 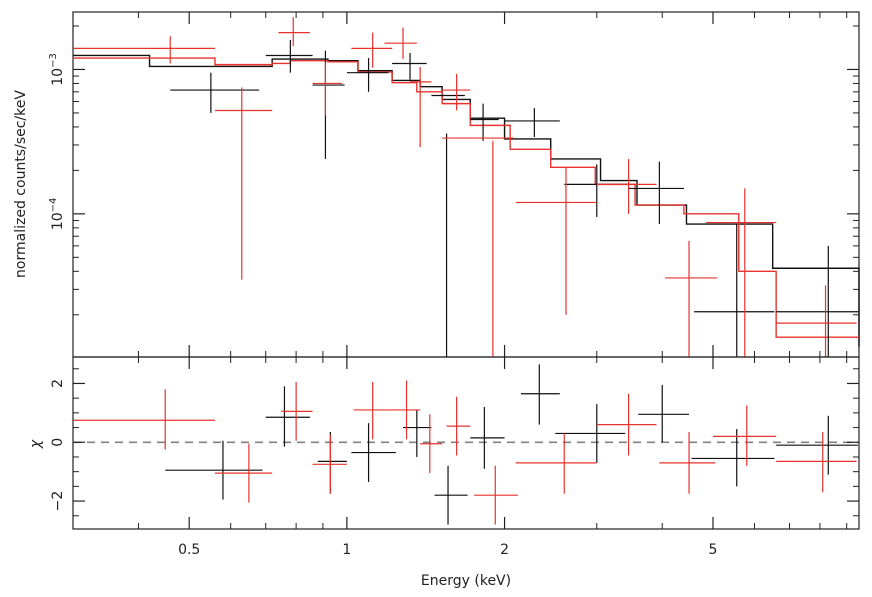 I want to click on x-tick-label: 0.5, so click(x=189, y=550).